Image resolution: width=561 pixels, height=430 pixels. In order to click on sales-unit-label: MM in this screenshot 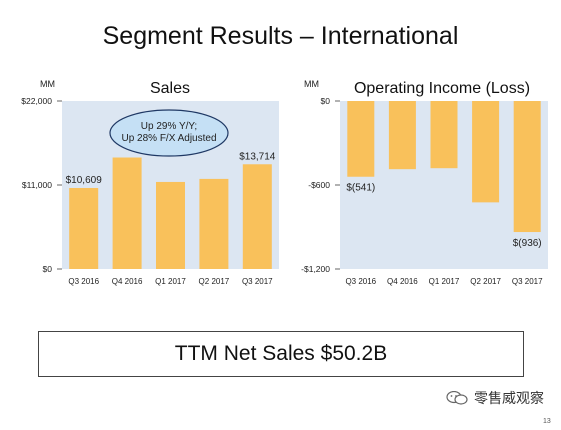, I will do `click(47, 84)`.